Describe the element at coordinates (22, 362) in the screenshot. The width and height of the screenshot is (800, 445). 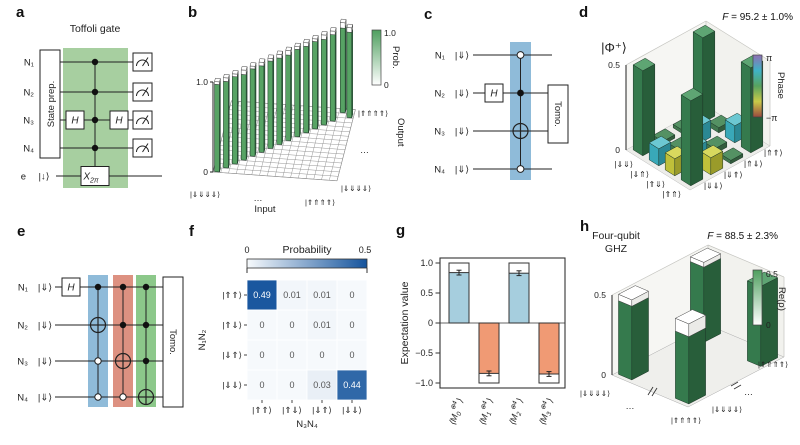
I see `wire-label: N₃` at that location.